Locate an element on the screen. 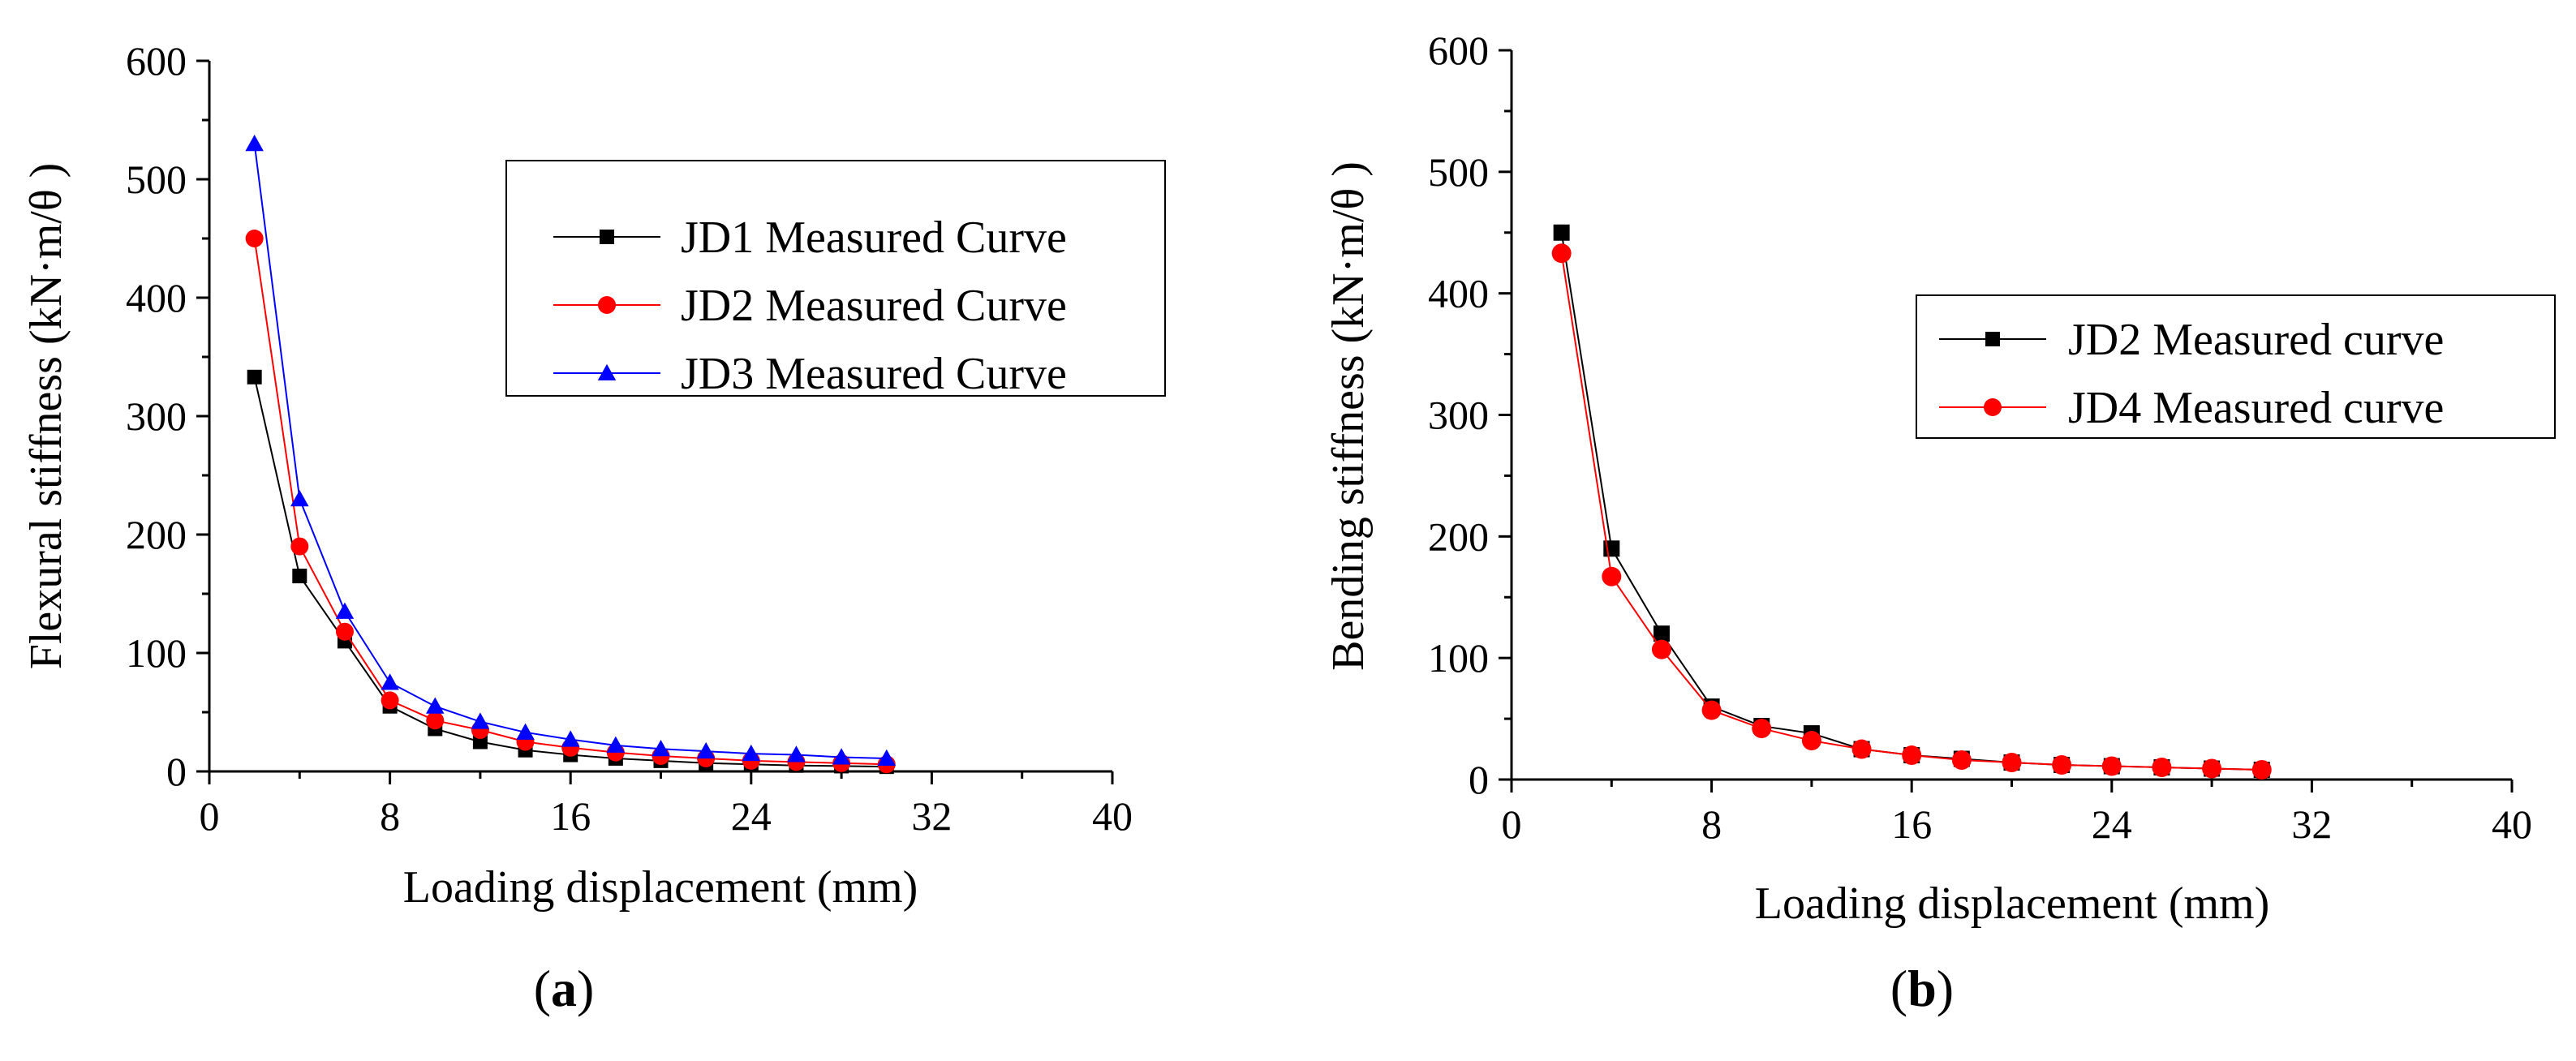  panel-label: (b) is located at coordinates (1922, 988).